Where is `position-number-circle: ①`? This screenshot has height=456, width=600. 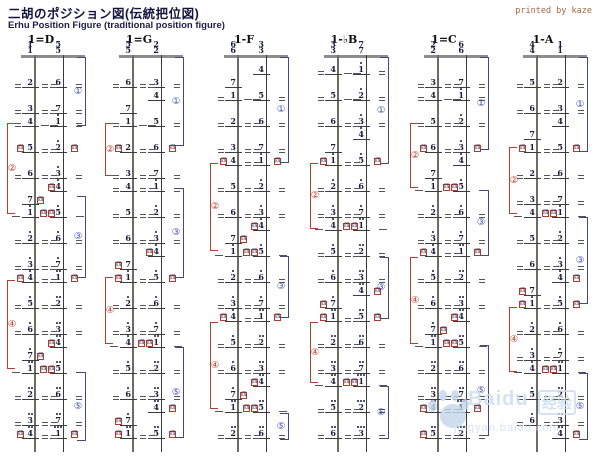
position-number-circle: ① is located at coordinates (78, 91).